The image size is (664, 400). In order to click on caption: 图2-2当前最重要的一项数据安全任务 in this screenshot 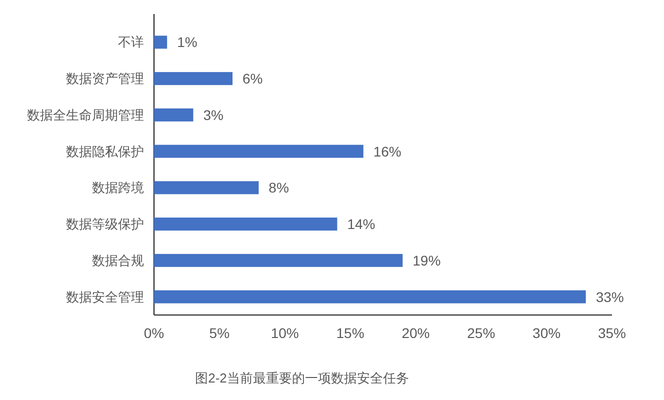, I will do `click(302, 378)`.